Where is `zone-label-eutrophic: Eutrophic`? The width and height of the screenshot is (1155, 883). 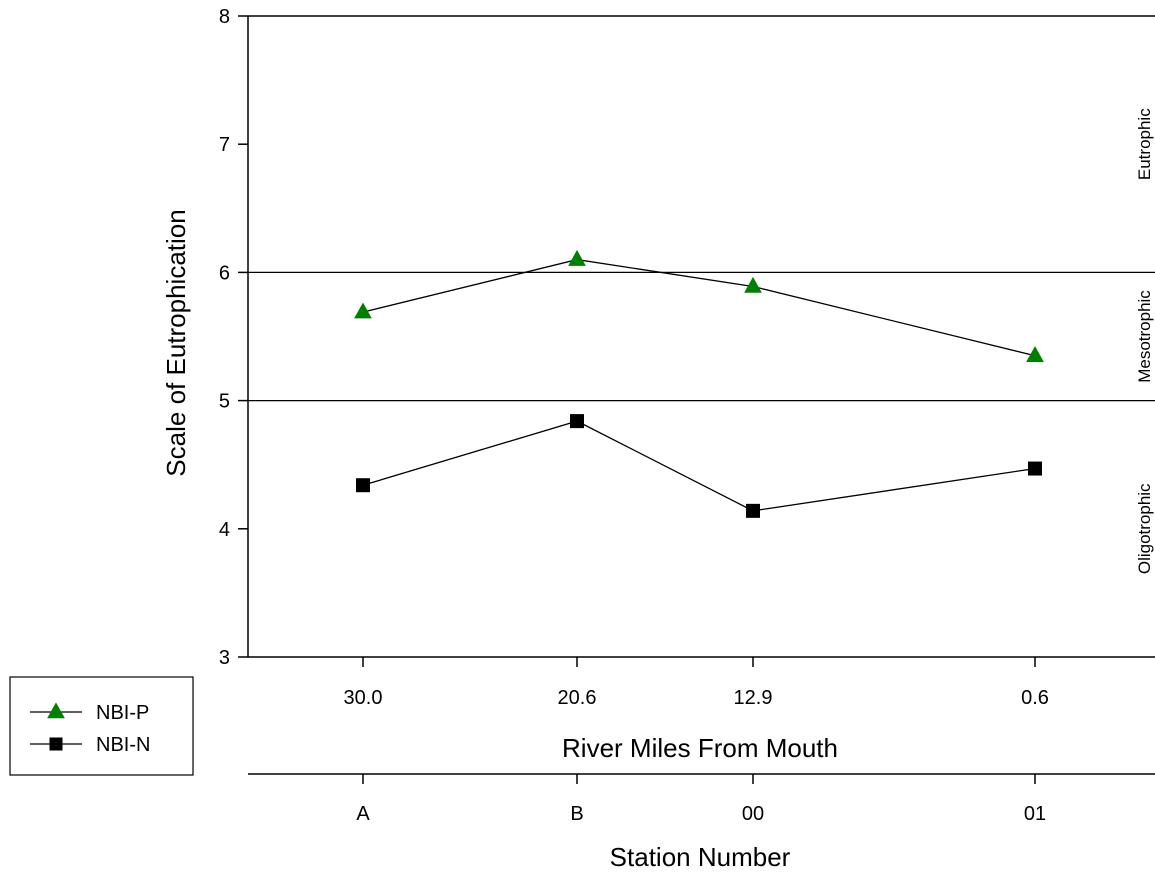
zone-label-eutrophic: Eutrophic is located at coordinates (1144, 144).